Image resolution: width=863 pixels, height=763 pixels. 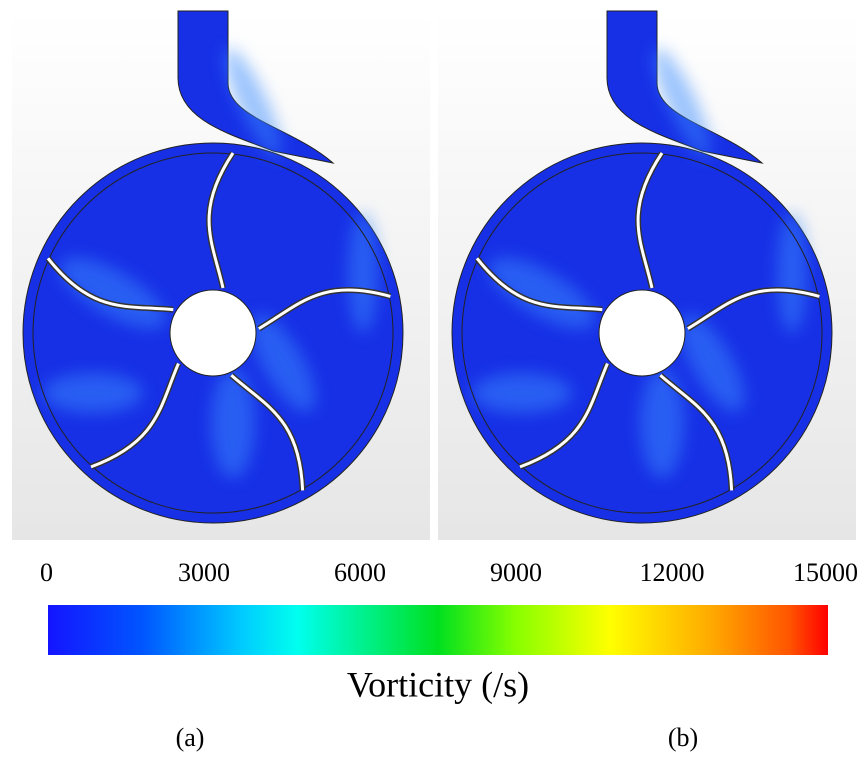 I want to click on panel-label: (a), so click(x=190, y=737).